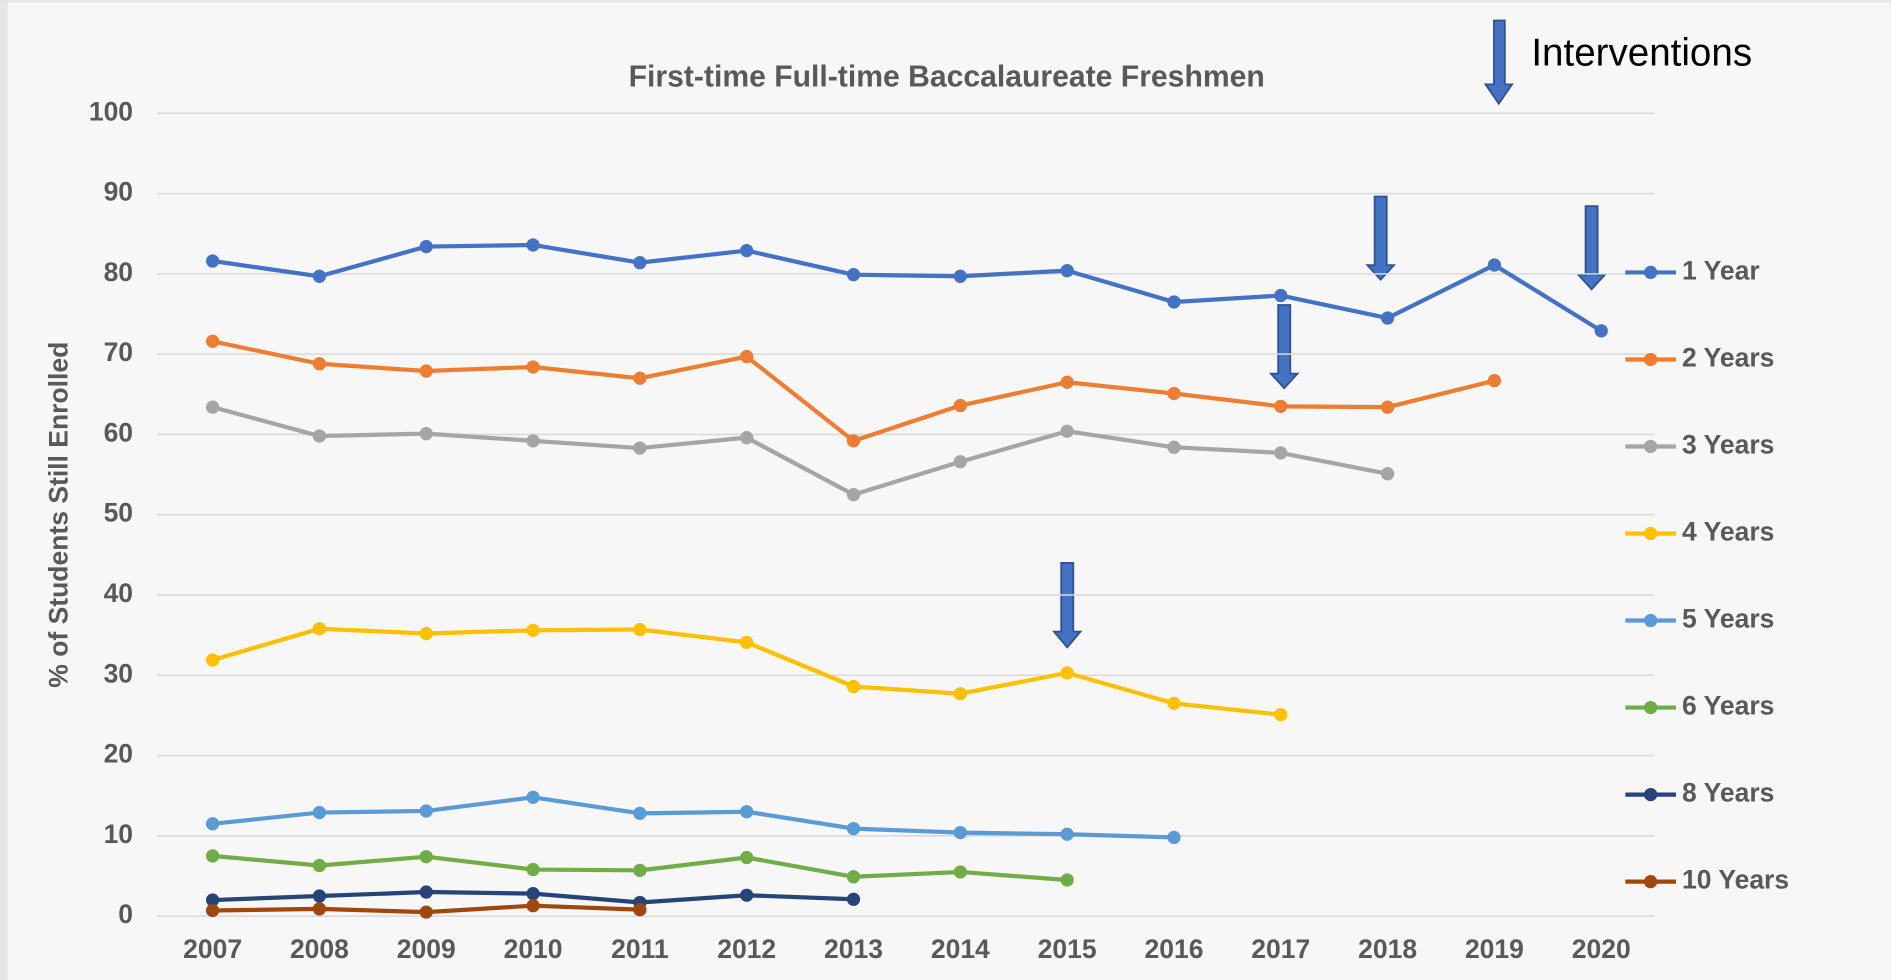 This screenshot has height=980, width=1891. I want to click on x-tick-label: 2008, so click(319, 949).